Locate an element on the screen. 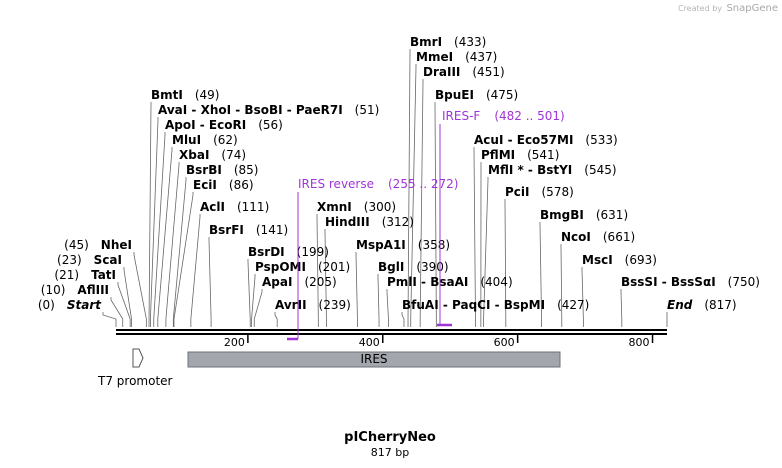 This screenshot has height=468, width=782. enzyme-label: BfuAI - PaqCI - BspMI (427) is located at coordinates (495, 305).